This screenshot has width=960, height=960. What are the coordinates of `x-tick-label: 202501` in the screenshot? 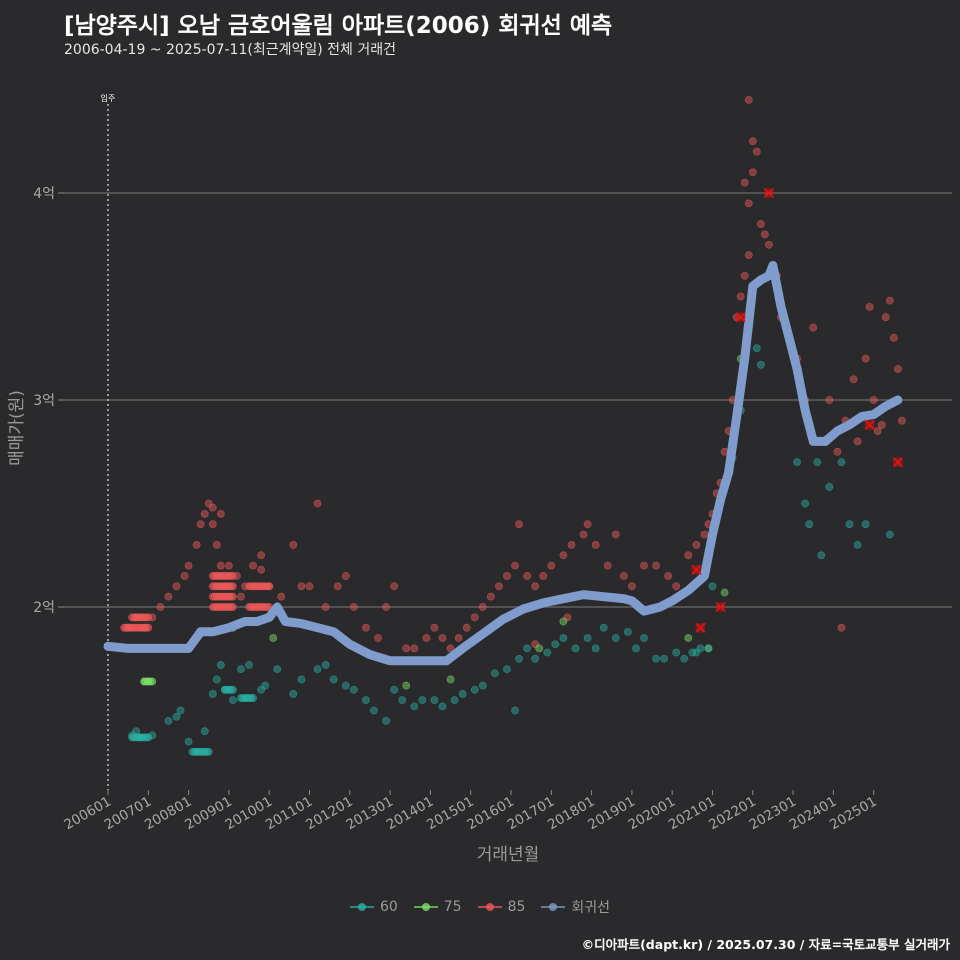 It's located at (853, 814).